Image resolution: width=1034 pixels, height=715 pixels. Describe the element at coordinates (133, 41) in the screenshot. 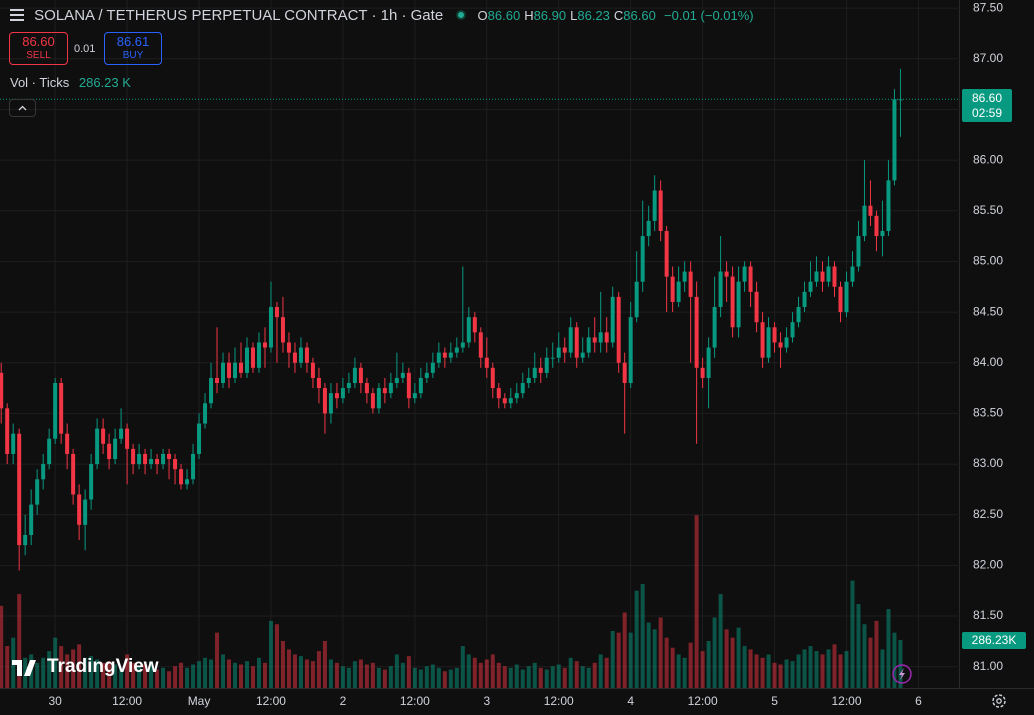

I see `buy-price: 86.61` at that location.